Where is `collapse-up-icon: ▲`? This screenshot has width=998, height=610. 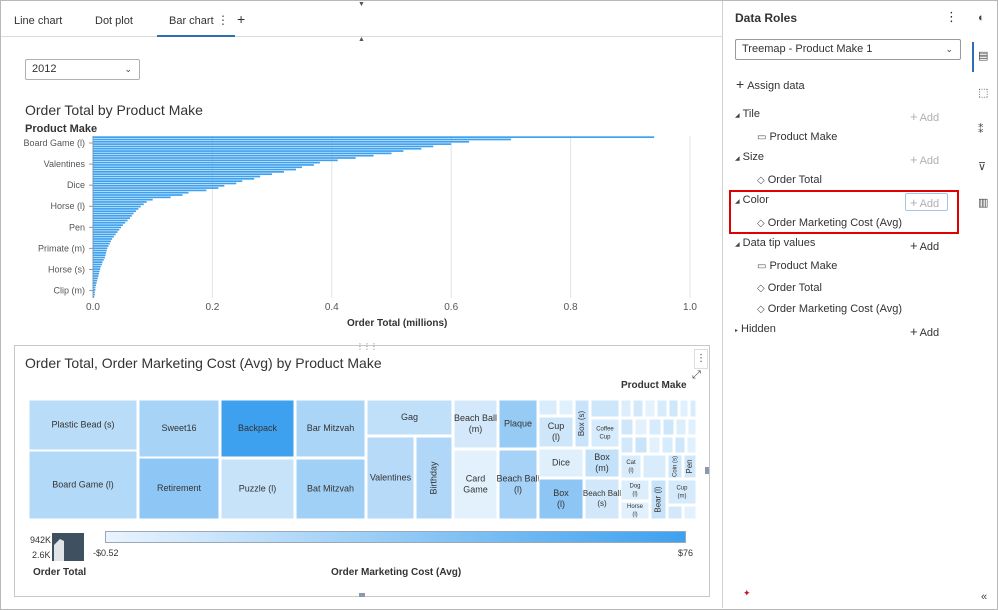
collapse-up-icon: ▲ is located at coordinates (361, 39).